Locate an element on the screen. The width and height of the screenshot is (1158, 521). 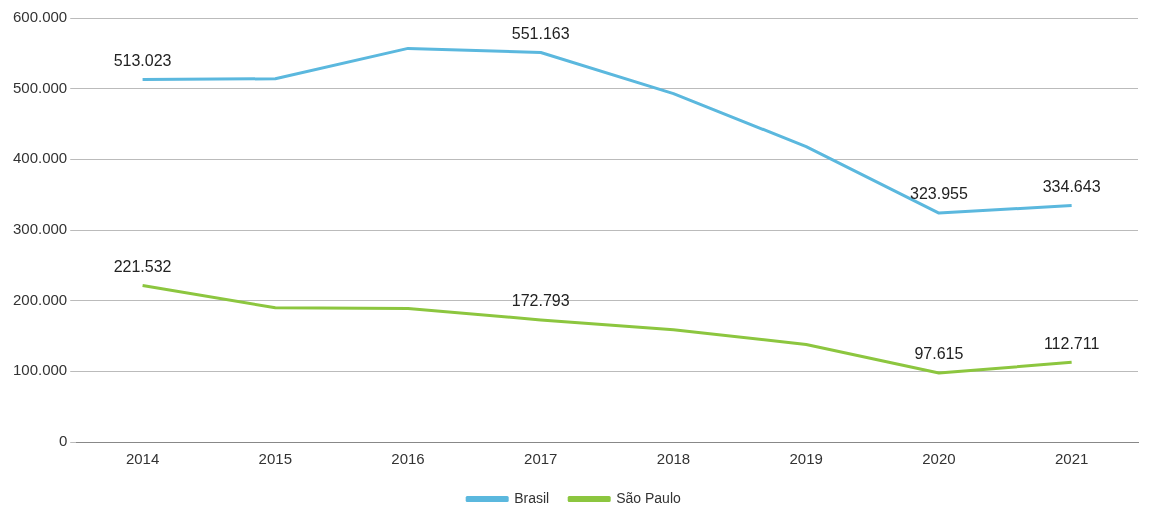
data-label: 334.643 is located at coordinates (1071, 186).